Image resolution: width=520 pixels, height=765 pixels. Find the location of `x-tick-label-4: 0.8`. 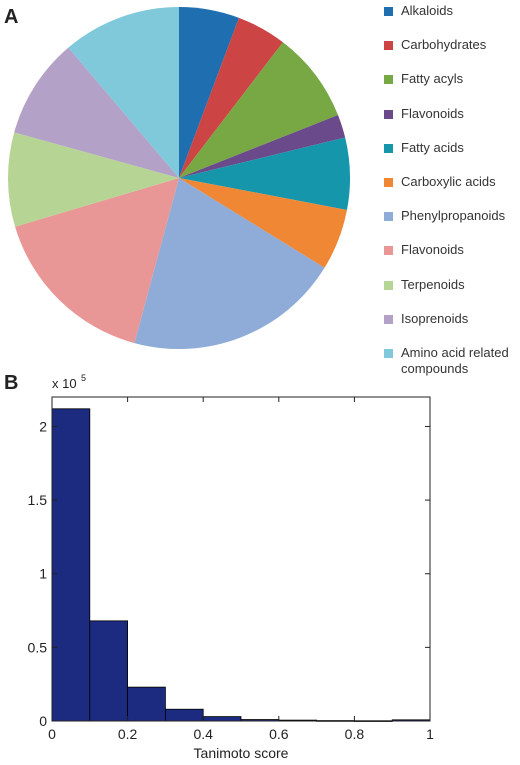

x-tick-label-4: 0.8 is located at coordinates (355, 734).